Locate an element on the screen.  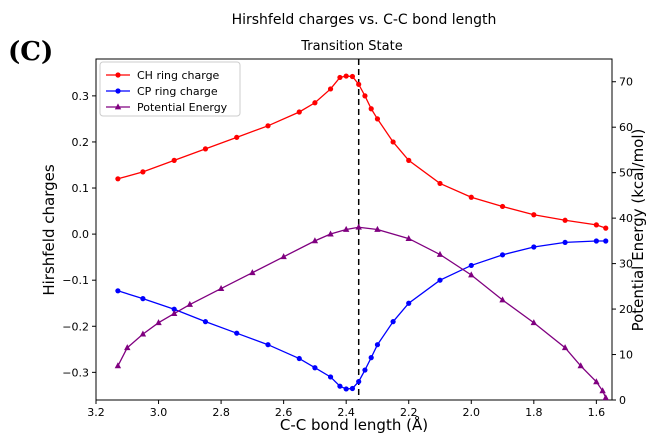
y-tick-label: −0.3 is located at coordinates (75, 372).